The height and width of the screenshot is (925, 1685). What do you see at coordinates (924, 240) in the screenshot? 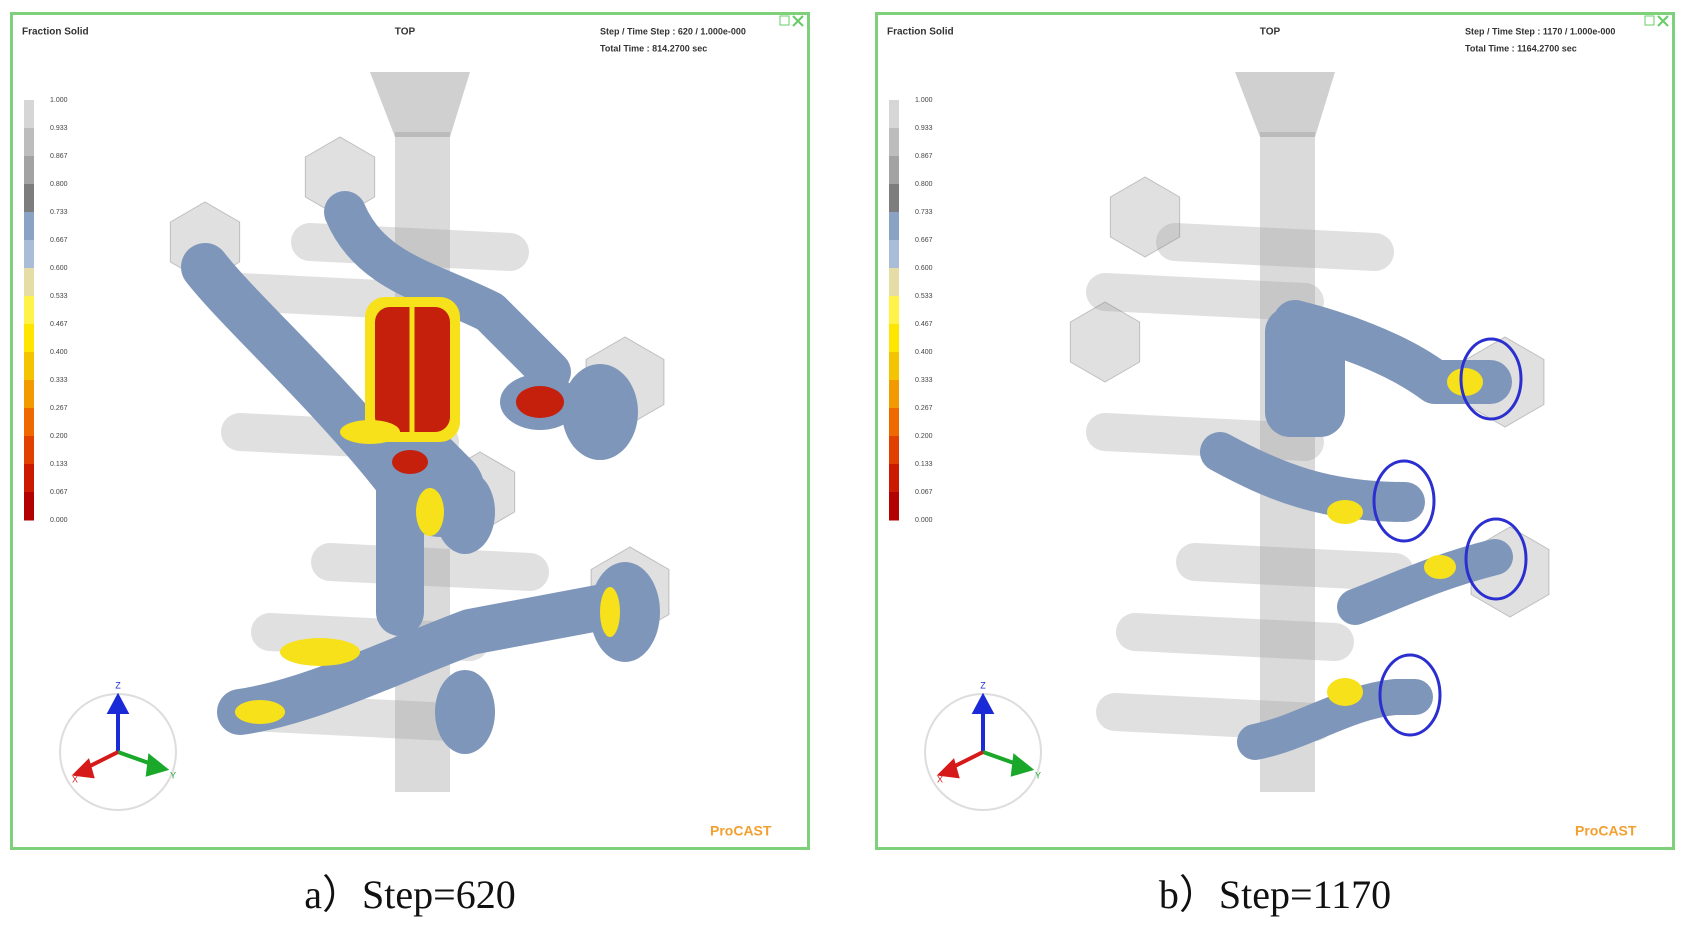
I see `legend-label: 0.667` at bounding box center [924, 240].